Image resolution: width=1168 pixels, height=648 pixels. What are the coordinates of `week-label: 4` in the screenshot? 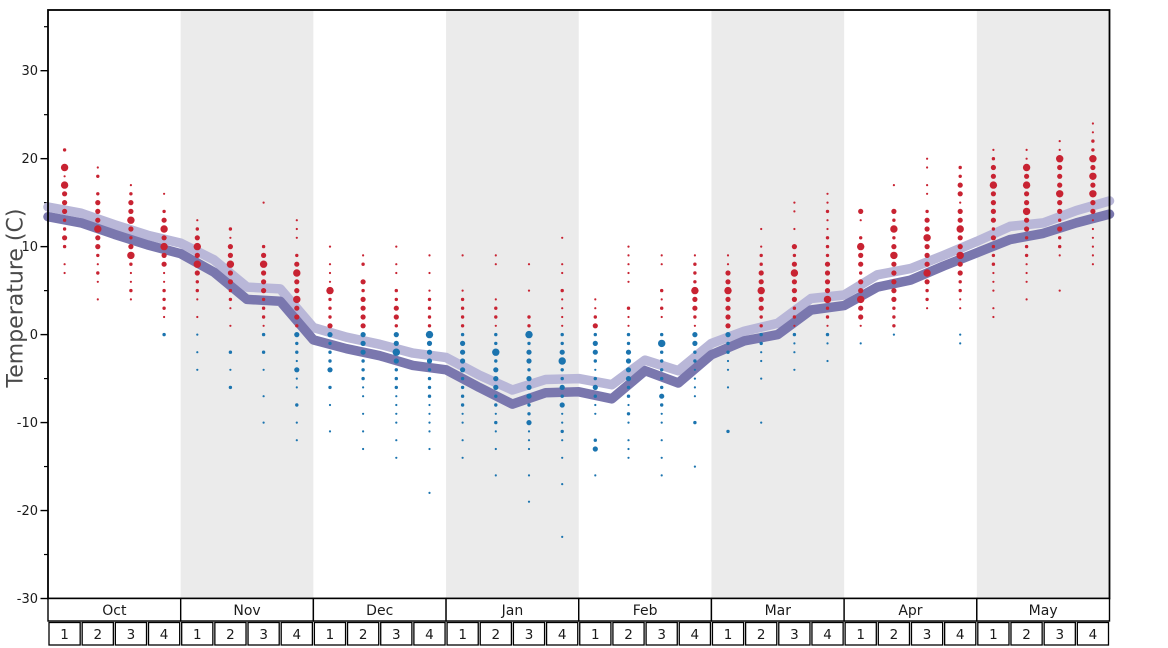 It's located at (827, 635).